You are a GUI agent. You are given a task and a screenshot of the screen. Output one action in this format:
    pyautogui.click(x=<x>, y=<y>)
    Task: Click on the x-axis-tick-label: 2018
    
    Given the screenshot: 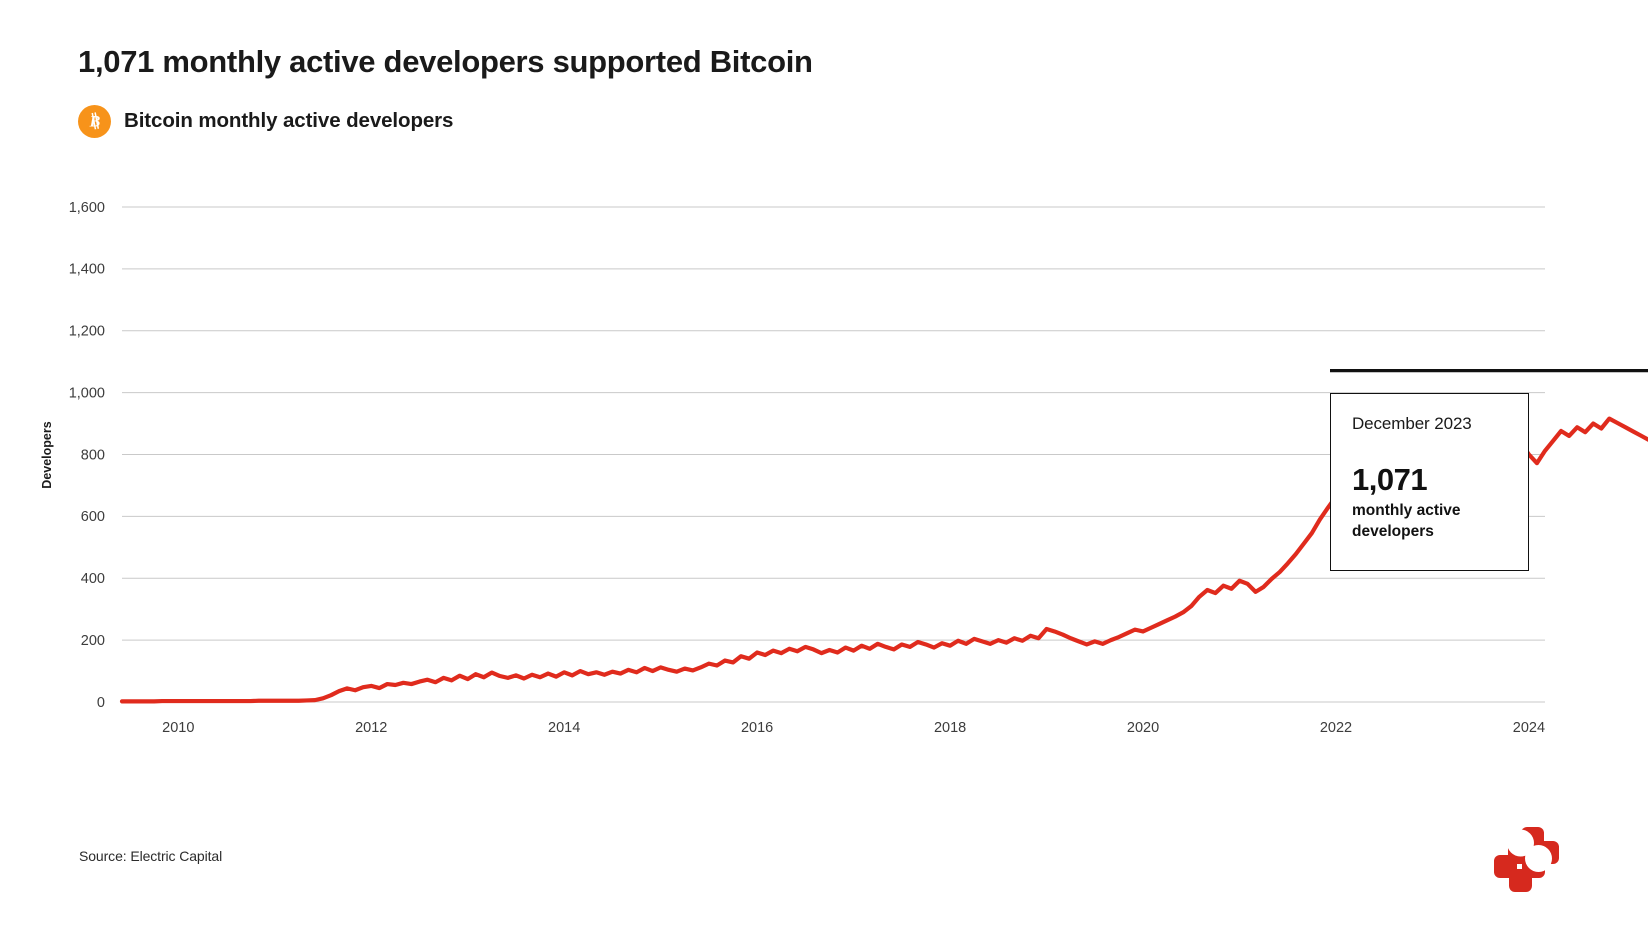 What is the action you would take?
    pyautogui.click(x=950, y=728)
    